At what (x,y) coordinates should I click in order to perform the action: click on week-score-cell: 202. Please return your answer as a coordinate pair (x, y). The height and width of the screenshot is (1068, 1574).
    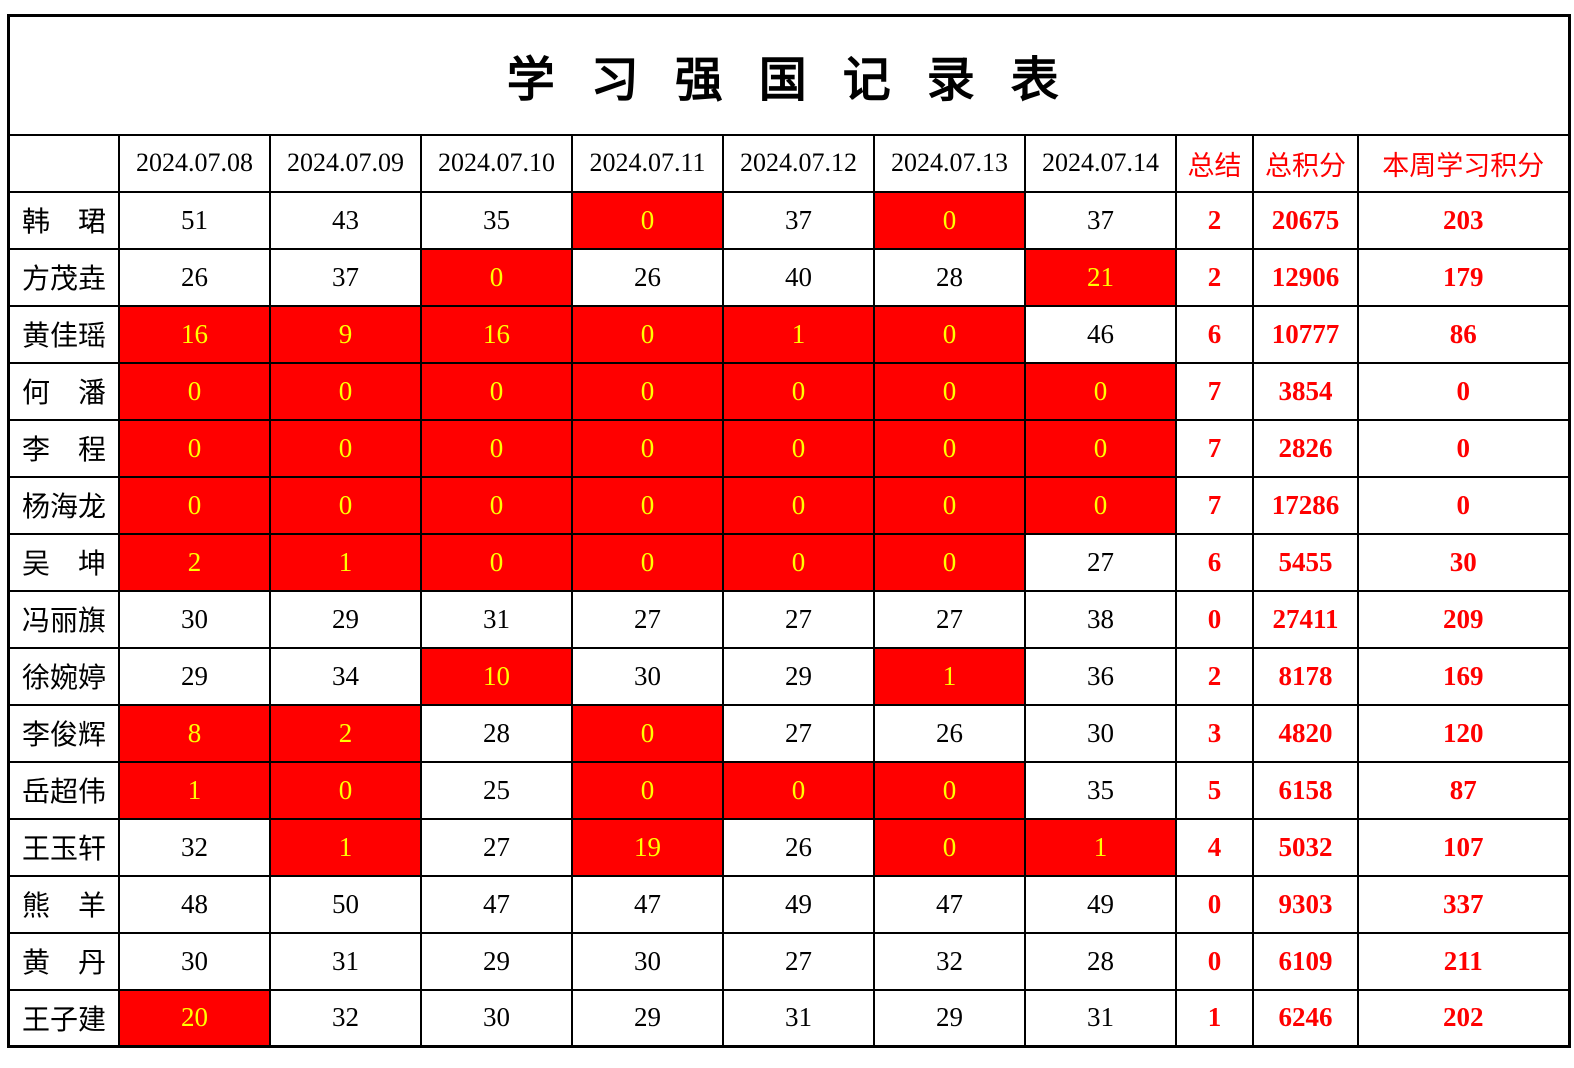
    Looking at the image, I should click on (1464, 1018).